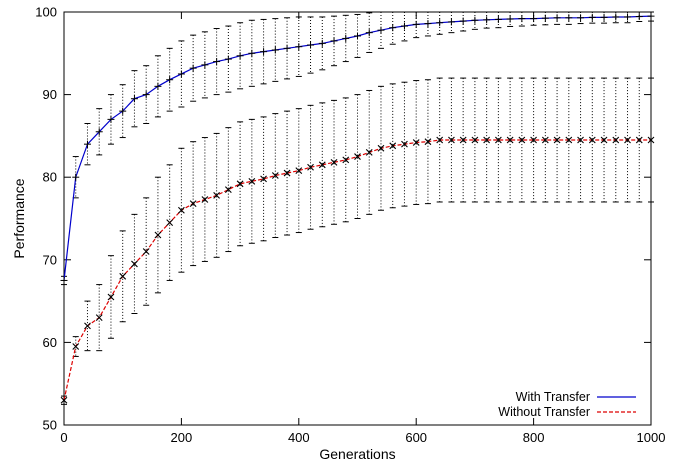  What do you see at coordinates (567, 404) in the screenshot?
I see `legend: With Transfer Without Transfer` at bounding box center [567, 404].